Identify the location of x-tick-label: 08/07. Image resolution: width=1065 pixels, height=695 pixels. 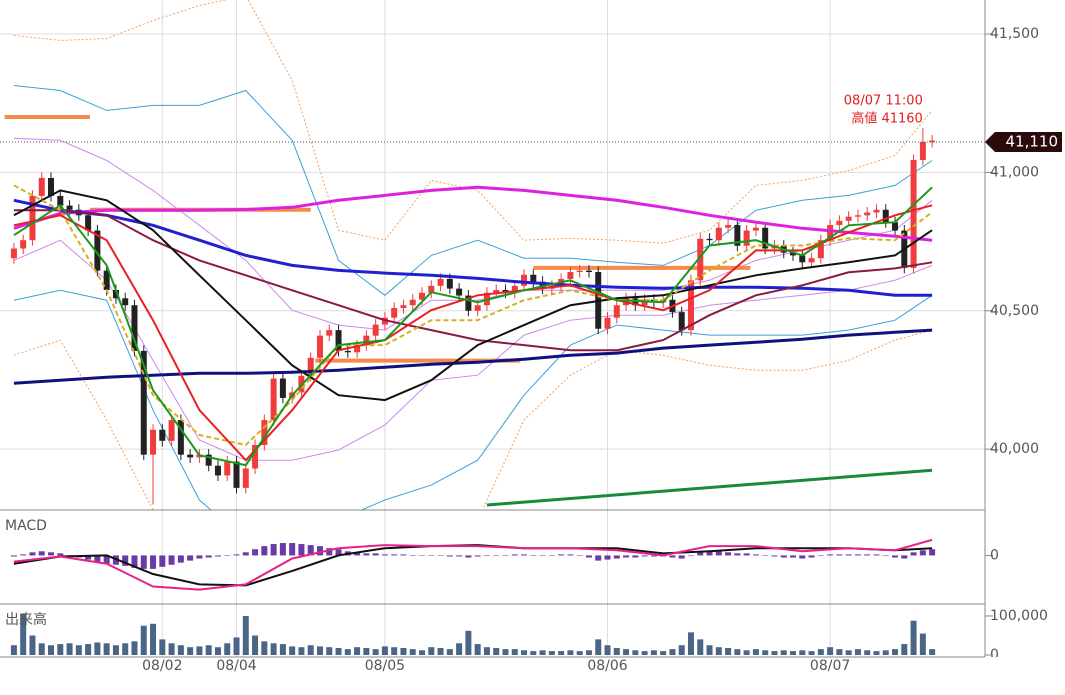
(830, 666).